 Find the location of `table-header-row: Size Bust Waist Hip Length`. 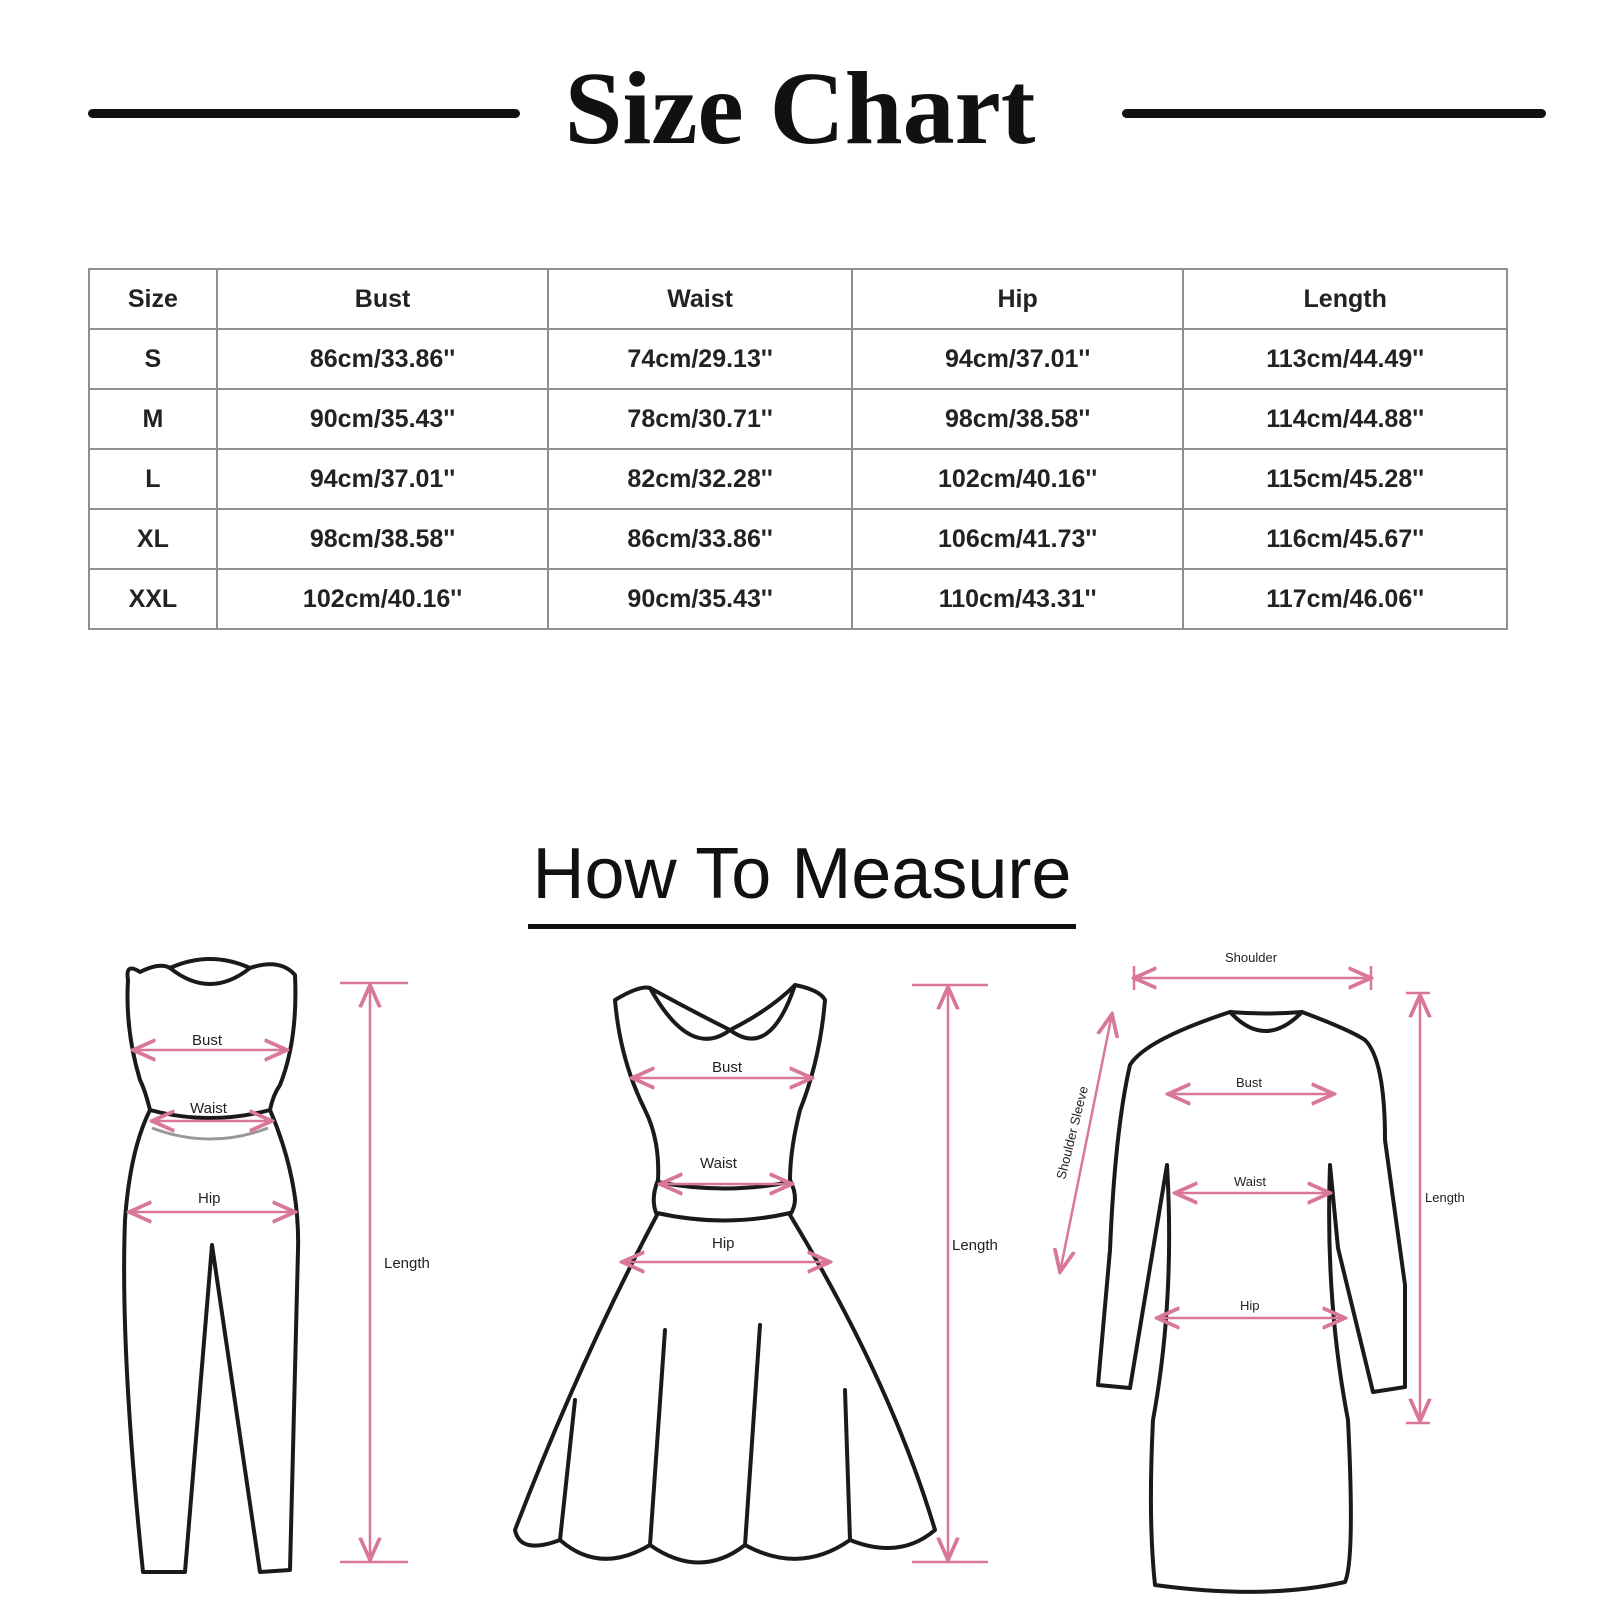

table-header-row: Size Bust Waist Hip Length is located at coordinates (798, 299).